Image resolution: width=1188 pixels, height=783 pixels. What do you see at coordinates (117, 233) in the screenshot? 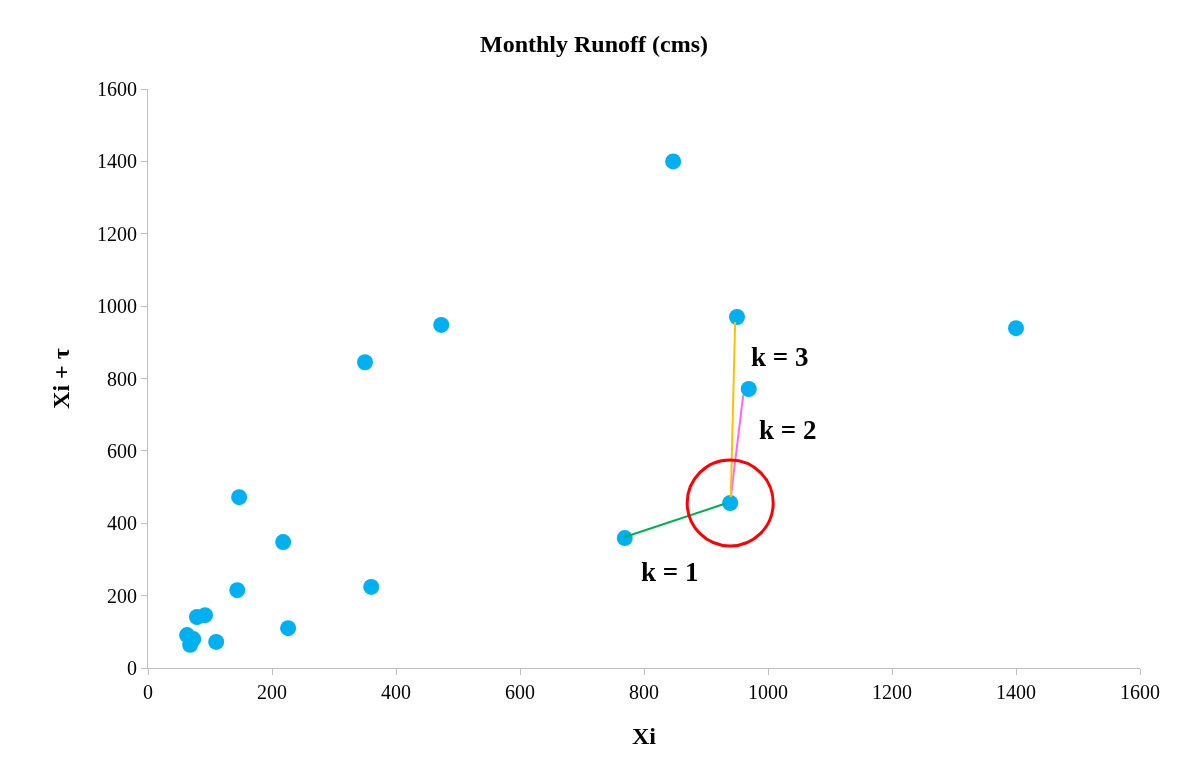
I see `y-tick-label: 1200` at bounding box center [117, 233].